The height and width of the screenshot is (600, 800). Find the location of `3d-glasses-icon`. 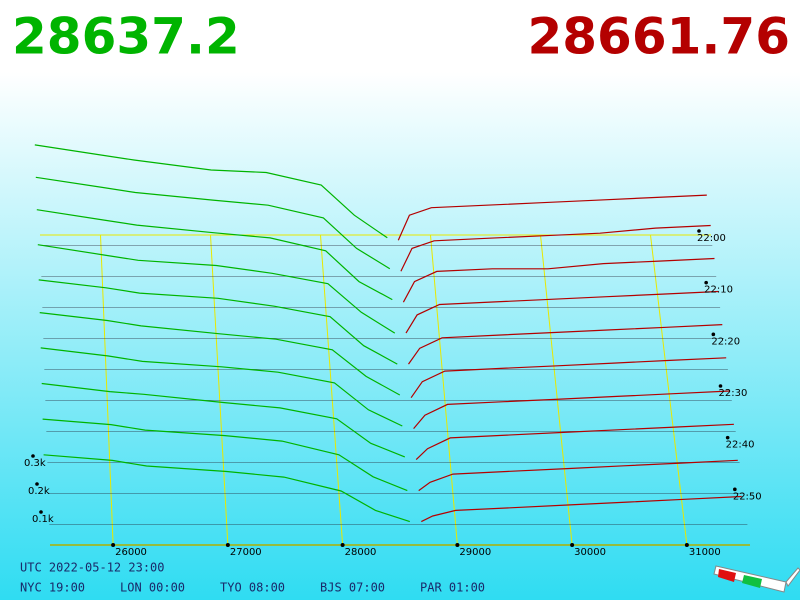

3d-glasses-icon is located at coordinates (756, 579).